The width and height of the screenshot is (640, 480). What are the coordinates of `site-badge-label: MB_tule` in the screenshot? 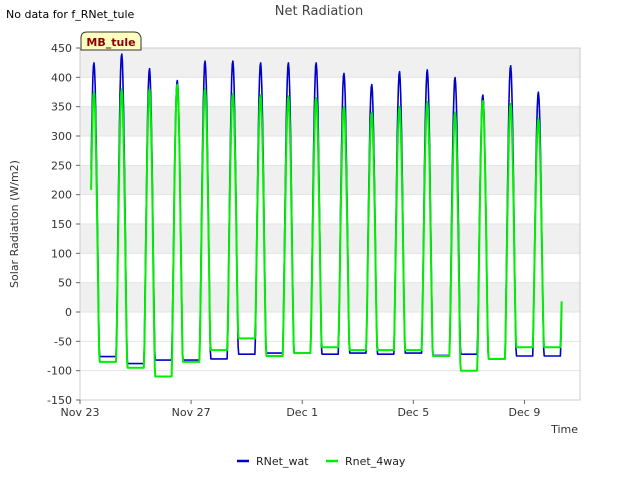 It's located at (110, 42).